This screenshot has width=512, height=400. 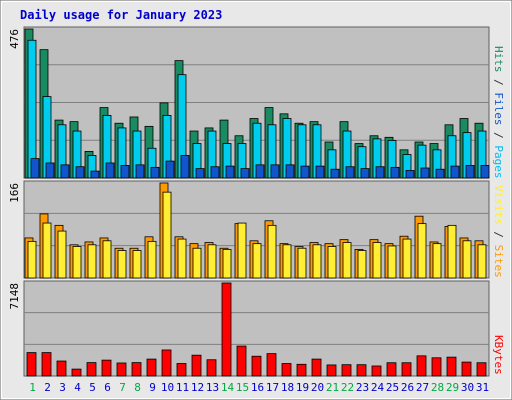 I want to click on axis-legend-label: Hits / Files / Pages, so click(x=498, y=112).